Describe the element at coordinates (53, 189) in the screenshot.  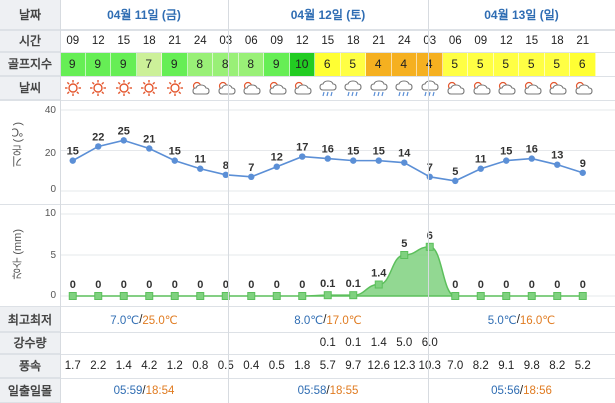
I see `temp-tick-0: 0` at that location.